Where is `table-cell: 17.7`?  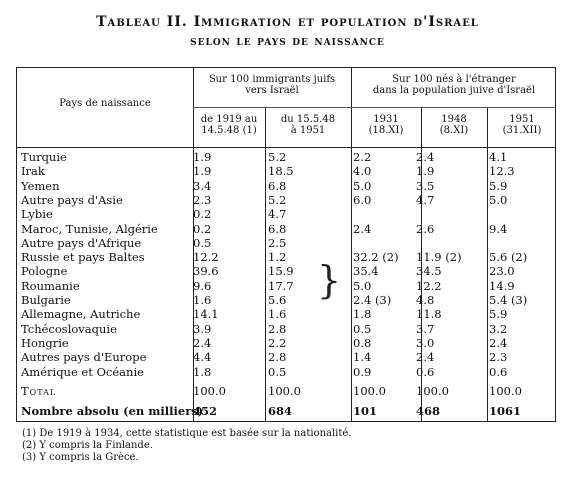 table-cell: 17.7 is located at coordinates (281, 285).